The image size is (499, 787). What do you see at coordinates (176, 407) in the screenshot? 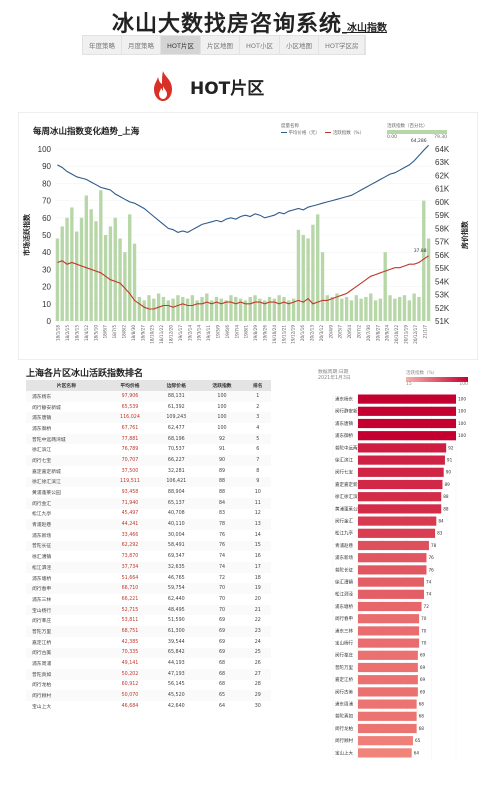
I see `table-cell: 61,392` at bounding box center [176, 407].